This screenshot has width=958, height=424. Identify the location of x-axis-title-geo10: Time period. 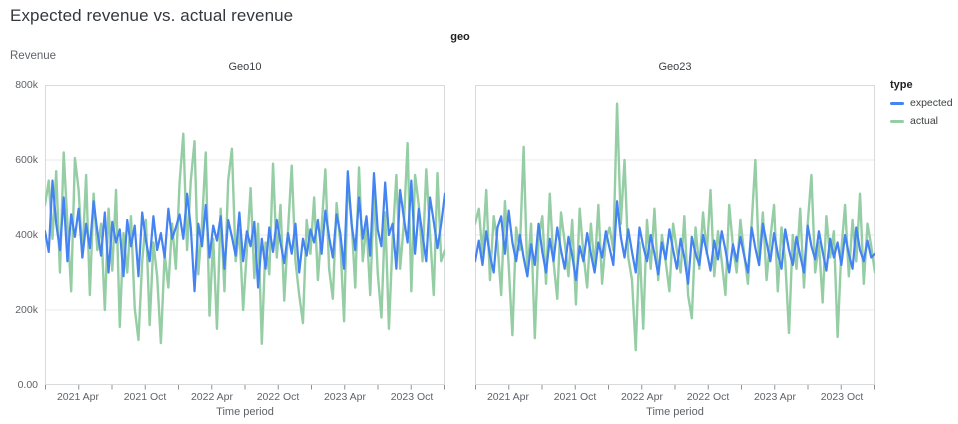
(245, 412).